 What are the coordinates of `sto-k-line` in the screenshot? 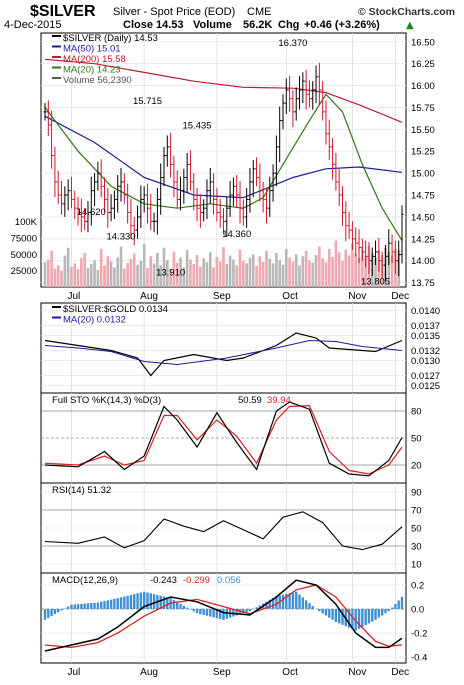 It's located at (223, 439).